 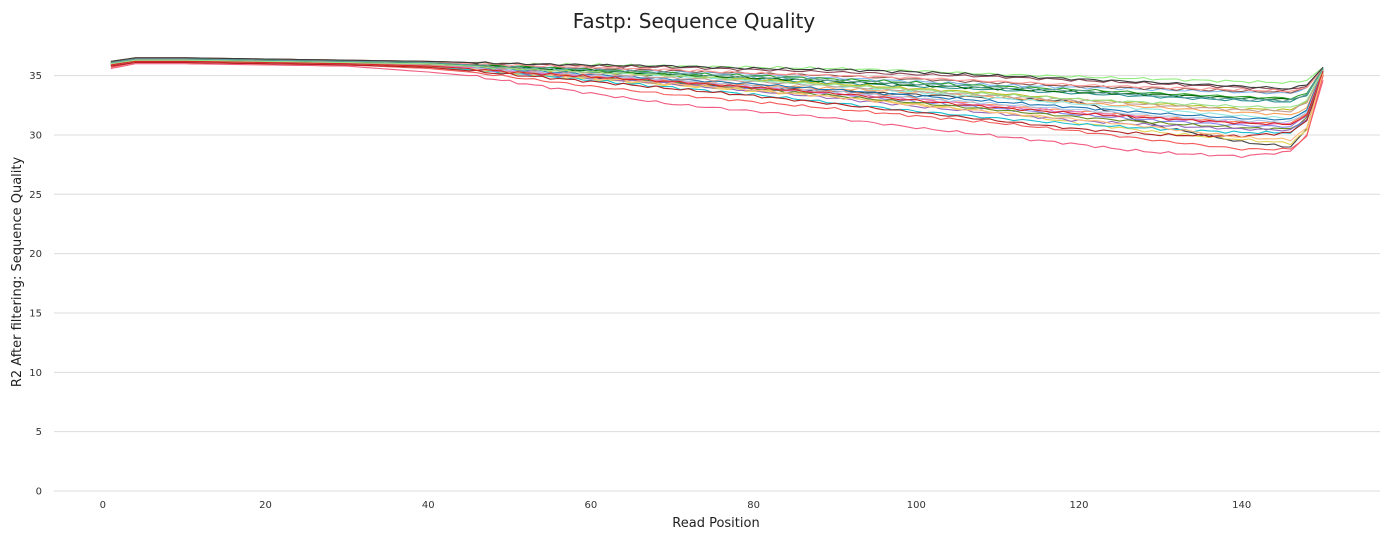 What do you see at coordinates (17, 272) in the screenshot?
I see `y-axis-title: R2 After filtering: Sequence Quality` at bounding box center [17, 272].